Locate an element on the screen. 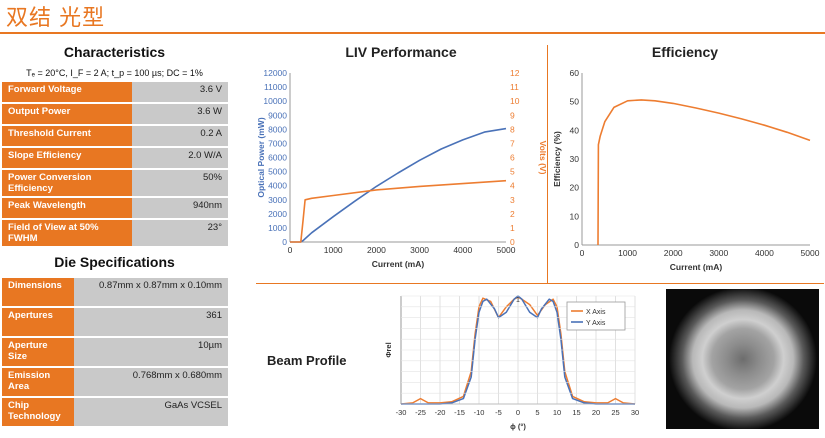 This screenshot has height=438, width=825. characteristics-value: 50% is located at coordinates (180, 183).